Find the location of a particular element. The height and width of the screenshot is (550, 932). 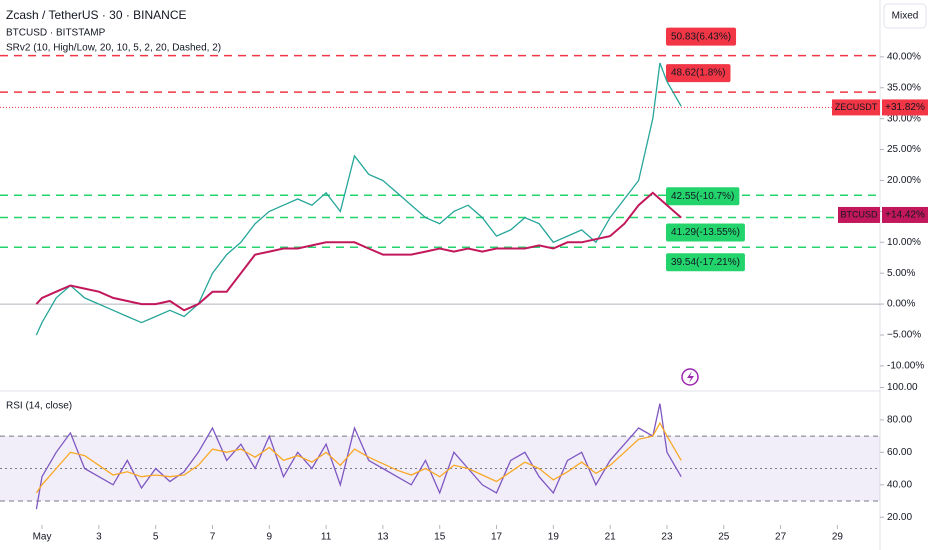

x-tick-label: 17 is located at coordinates (497, 537).